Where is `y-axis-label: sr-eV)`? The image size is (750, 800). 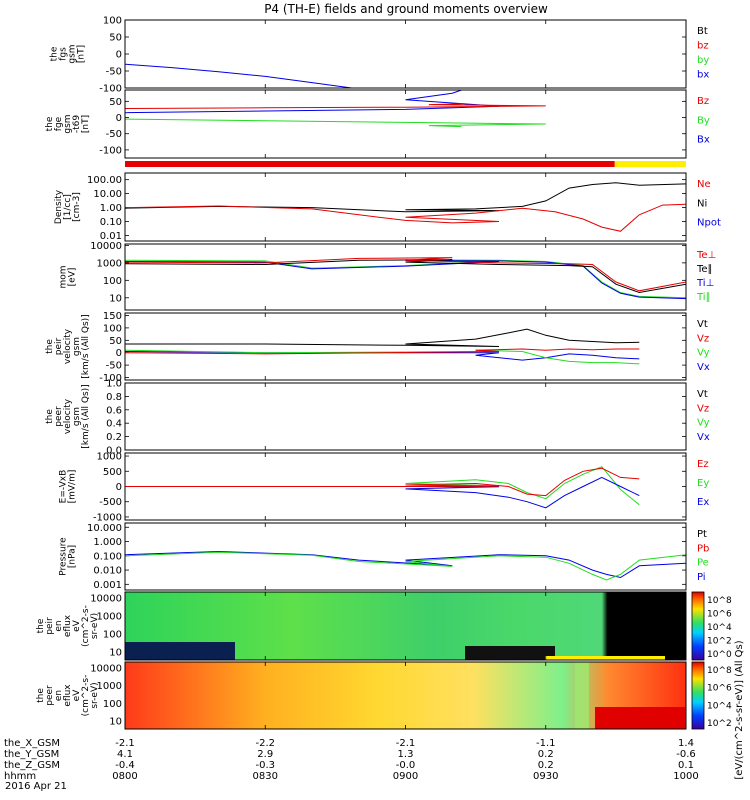
y-axis-label: sr-eV) is located at coordinates (95, 626).